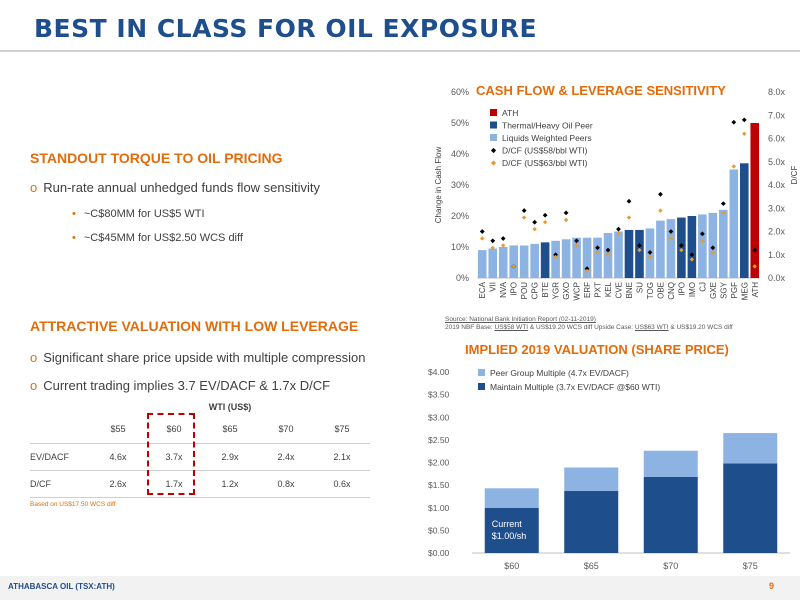  What do you see at coordinates (771, 586) in the screenshot?
I see `page-number: 9` at bounding box center [771, 586].